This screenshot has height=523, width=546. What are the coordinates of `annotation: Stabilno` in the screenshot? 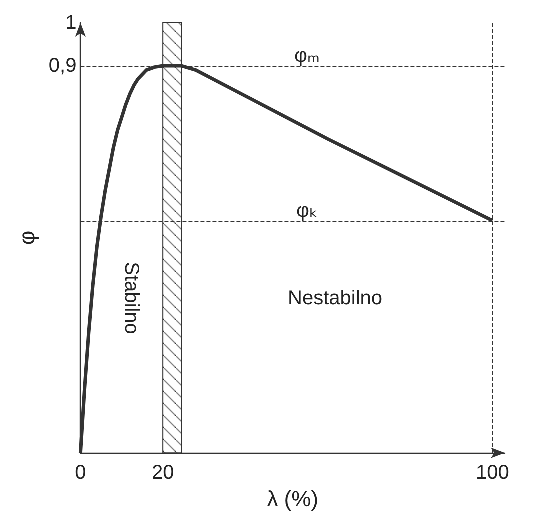 It's located at (131, 298).